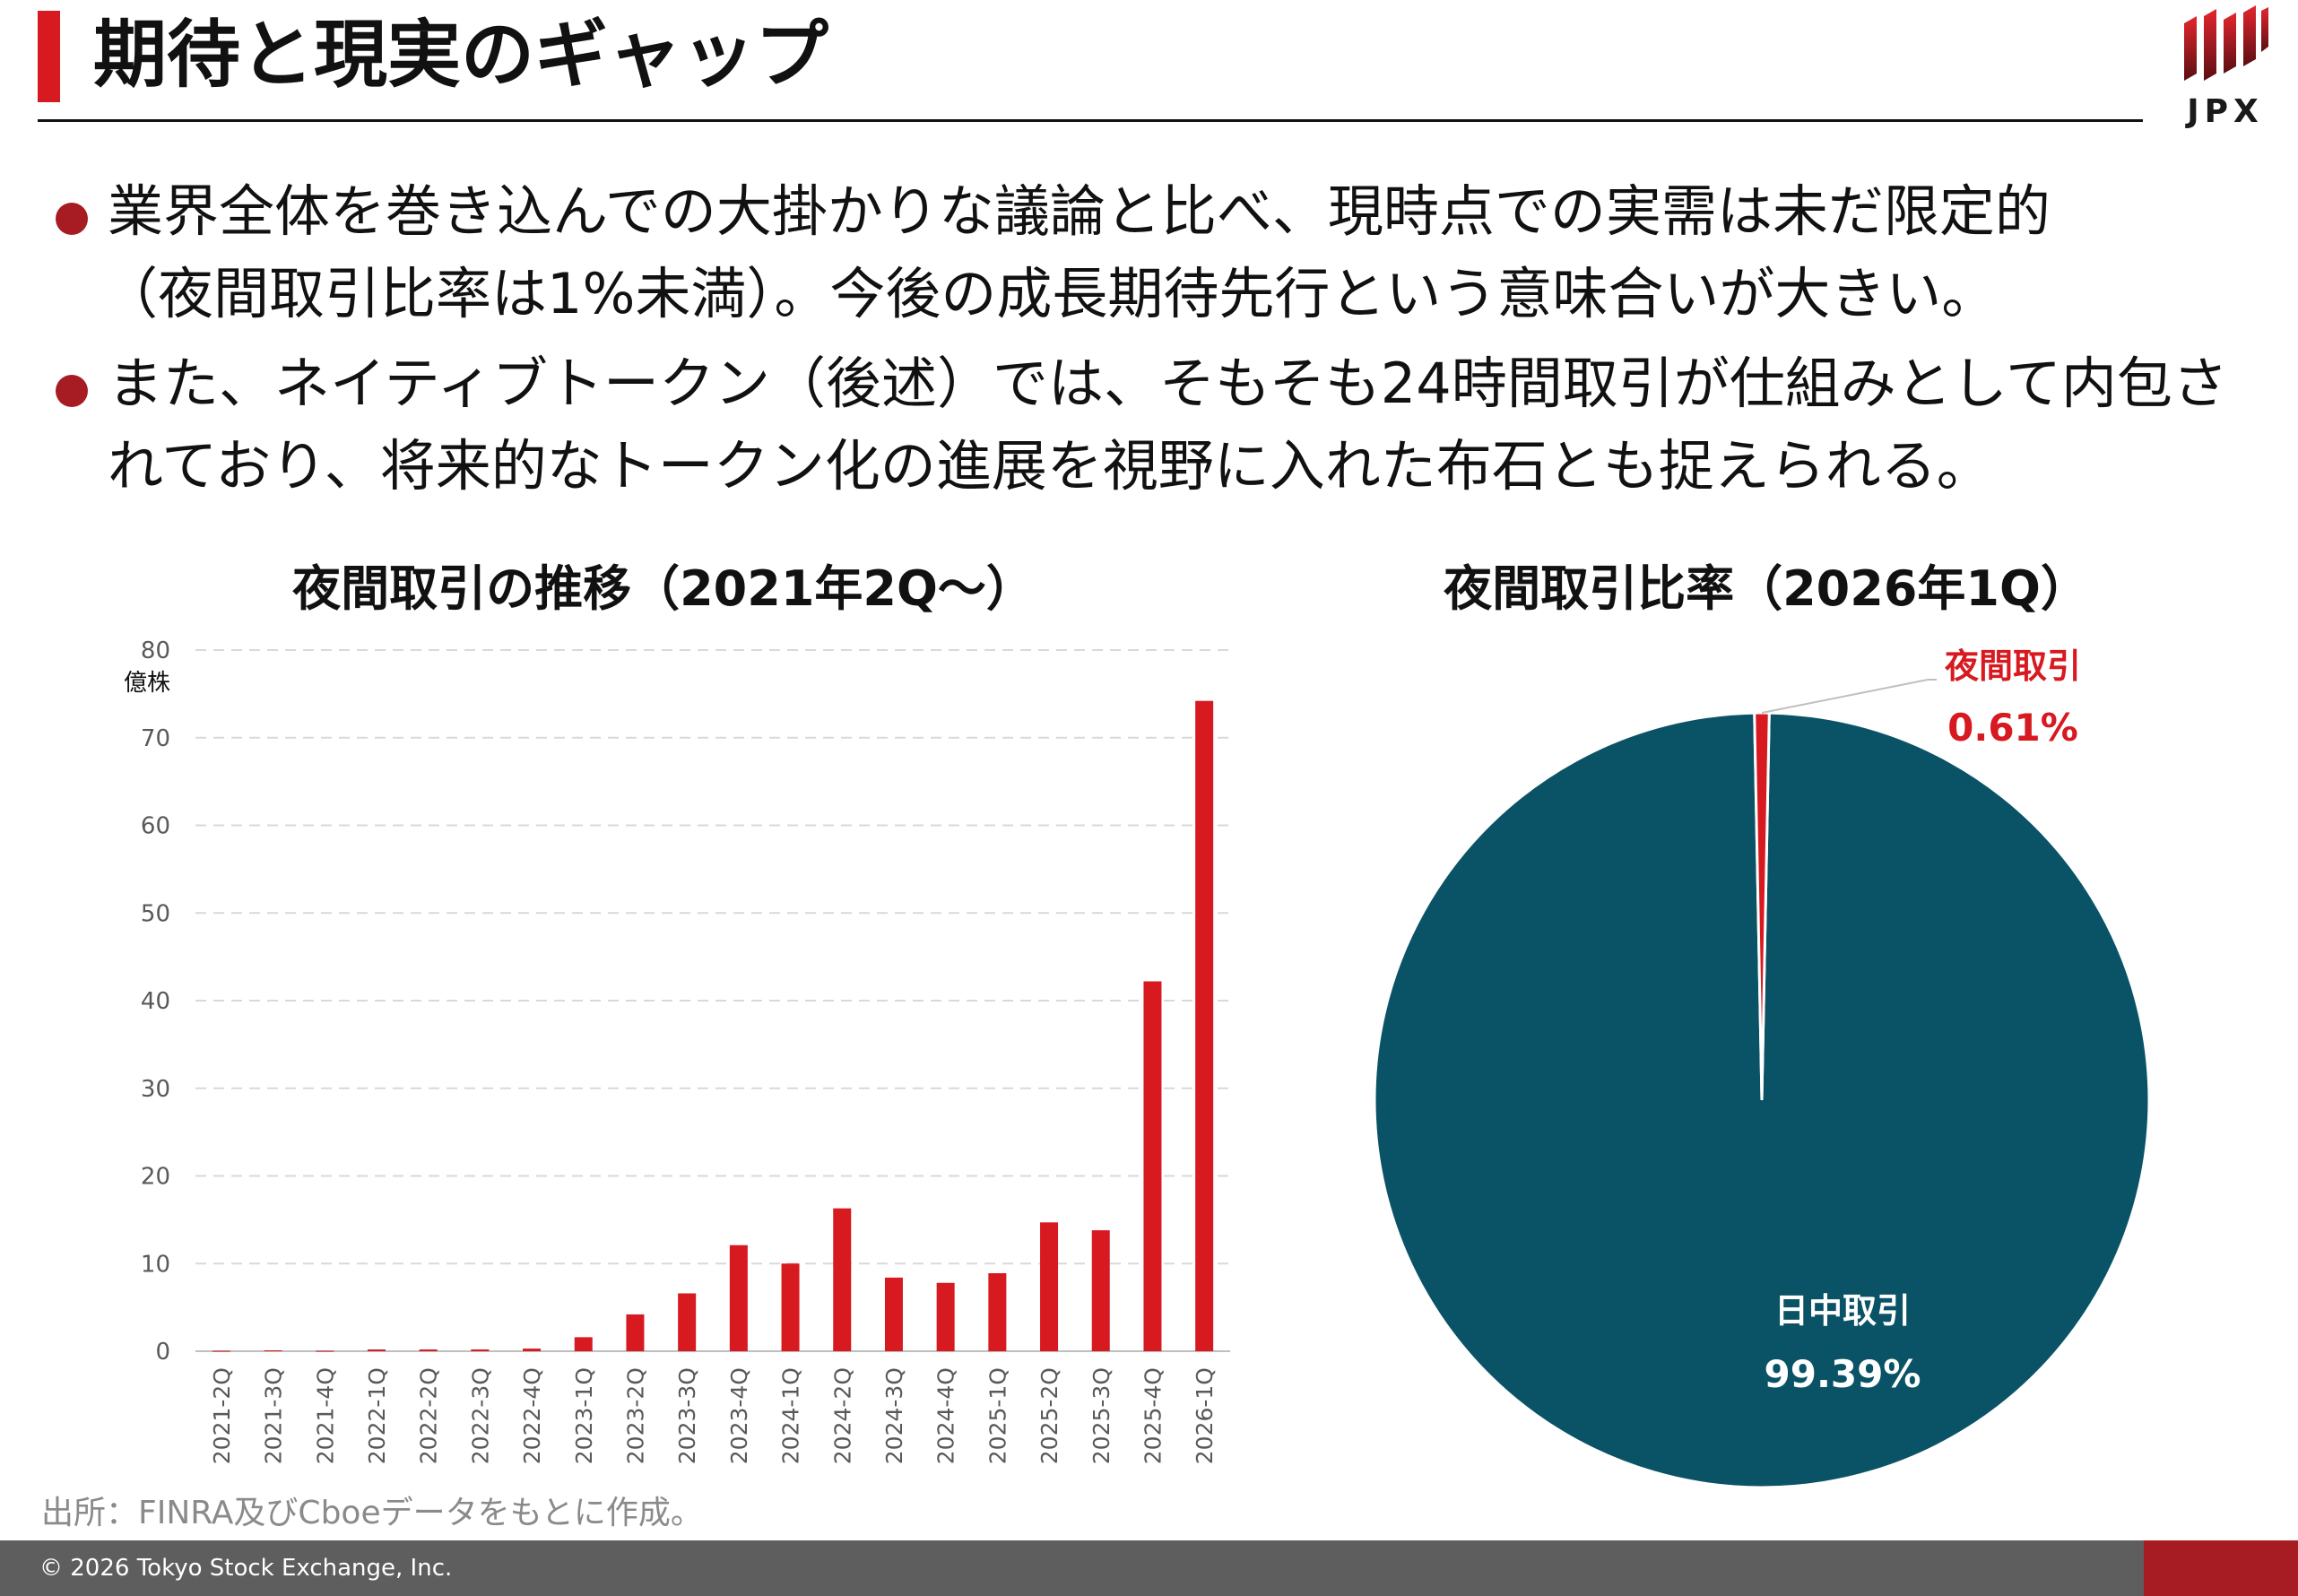 The image size is (2298, 1596). I want to click on bar-2024-2Q, so click(842, 1279).